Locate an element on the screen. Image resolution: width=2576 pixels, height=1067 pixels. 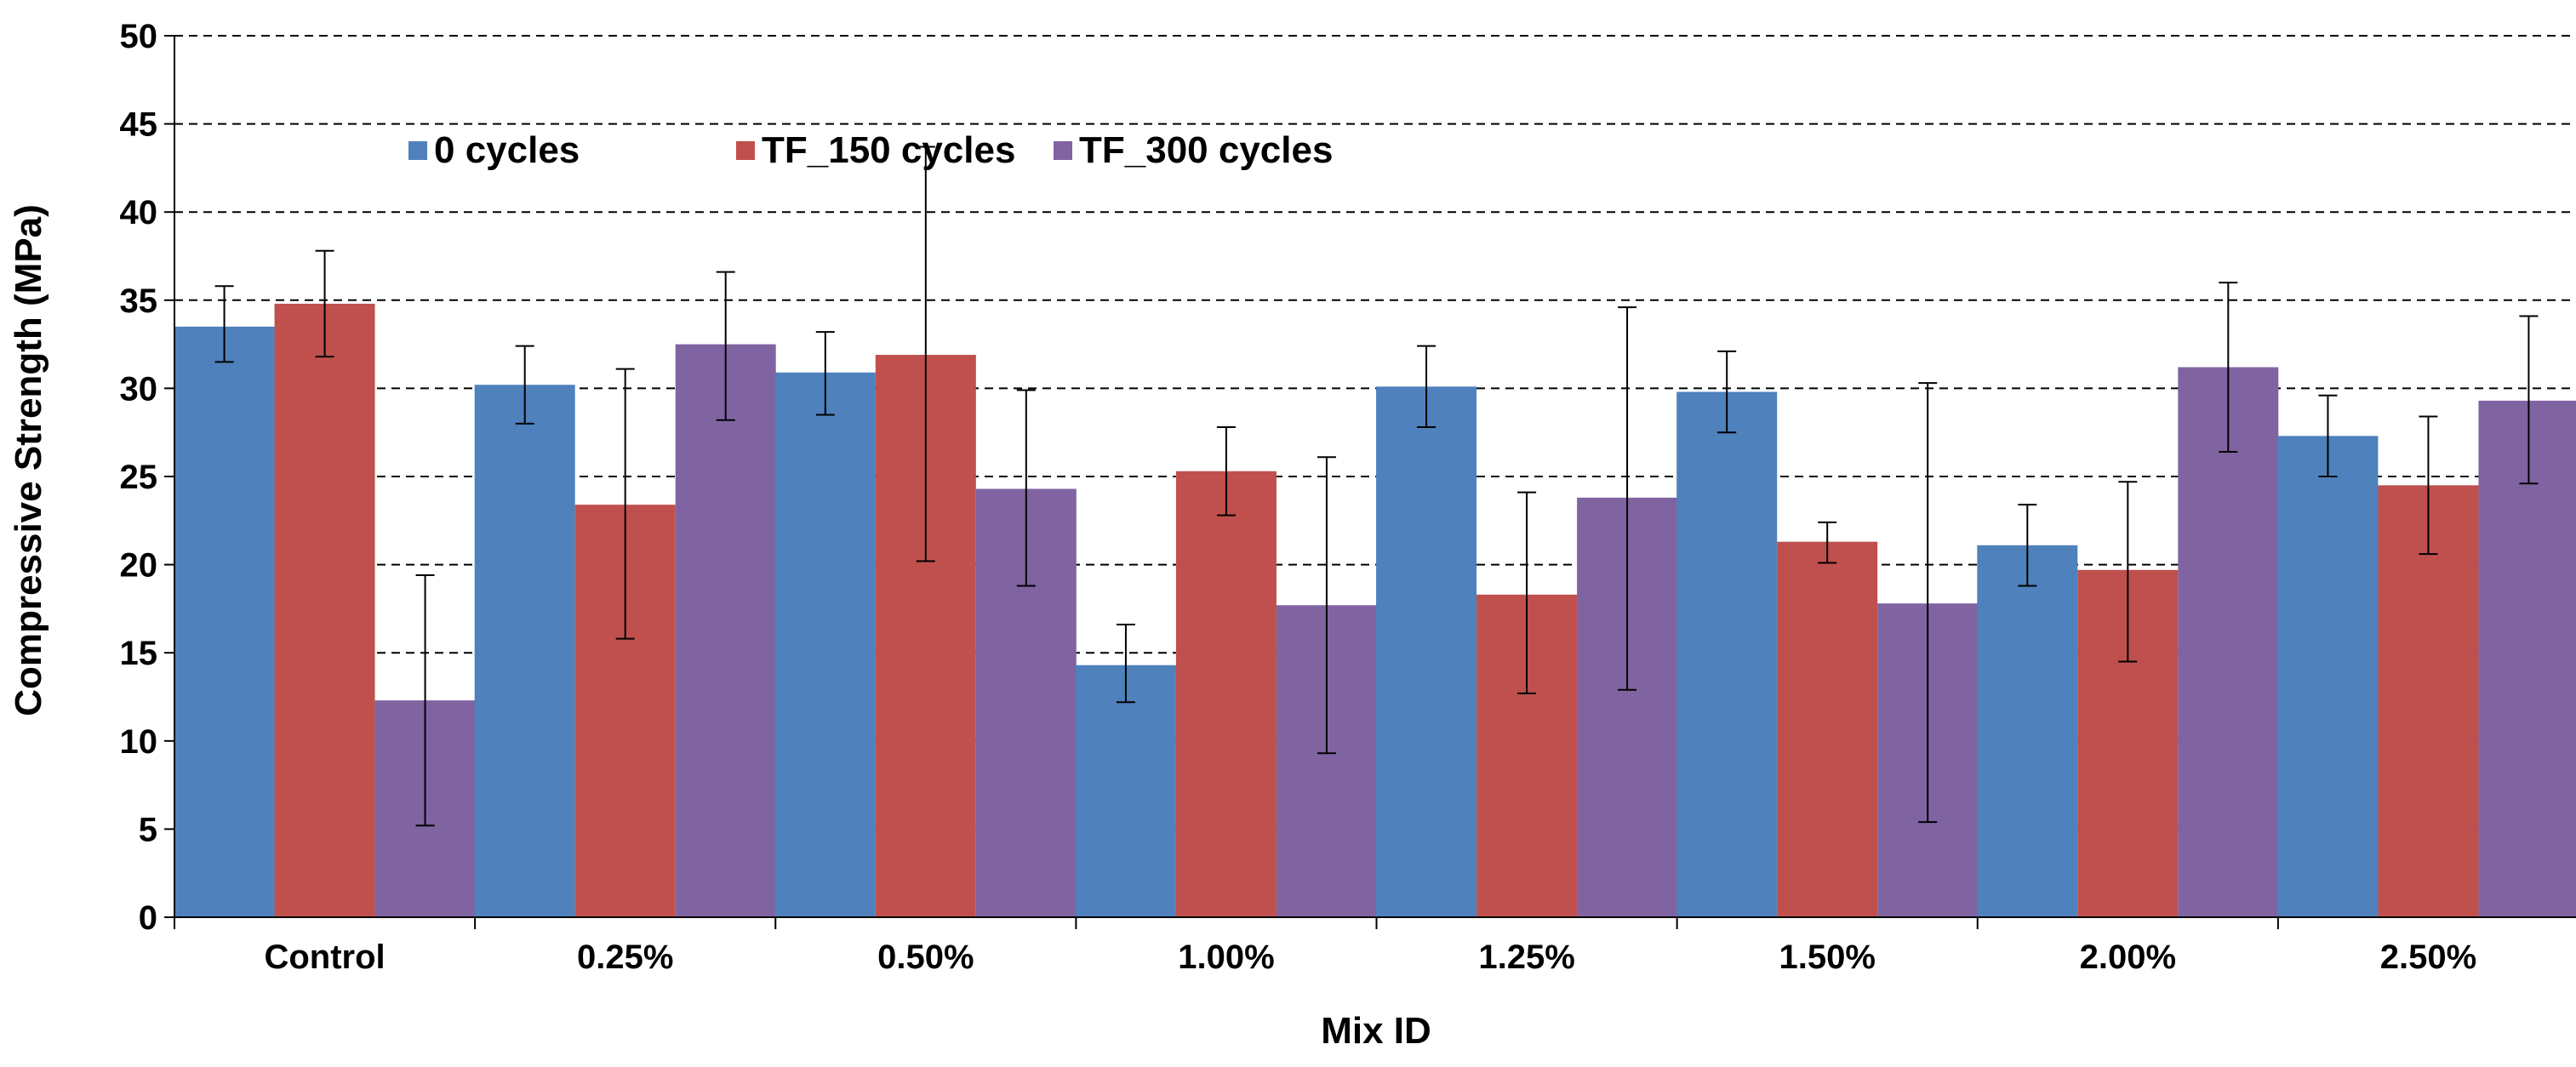
y-tick-label: 15 is located at coordinates (139, 653).